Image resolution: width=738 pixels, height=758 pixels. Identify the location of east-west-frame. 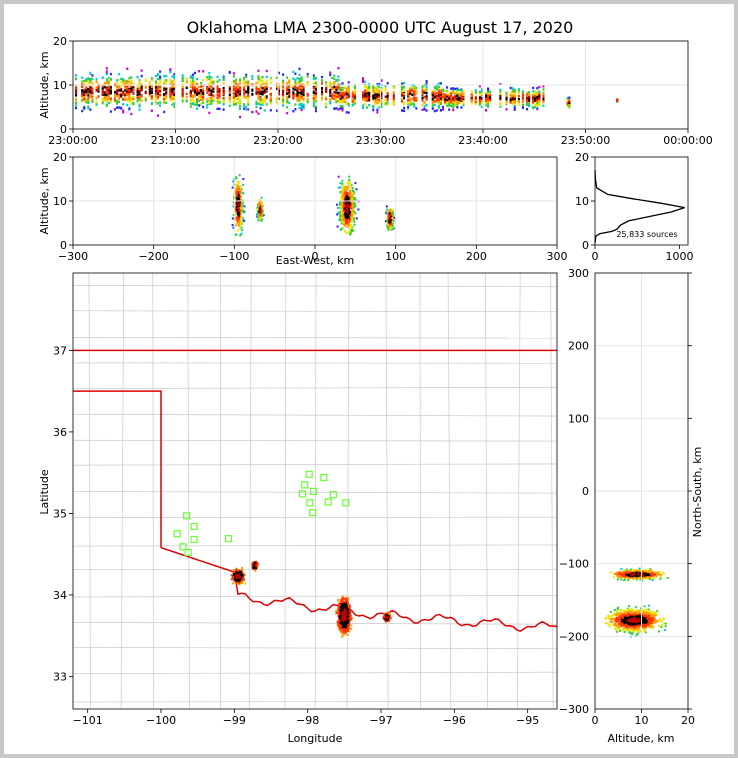
(315, 201).